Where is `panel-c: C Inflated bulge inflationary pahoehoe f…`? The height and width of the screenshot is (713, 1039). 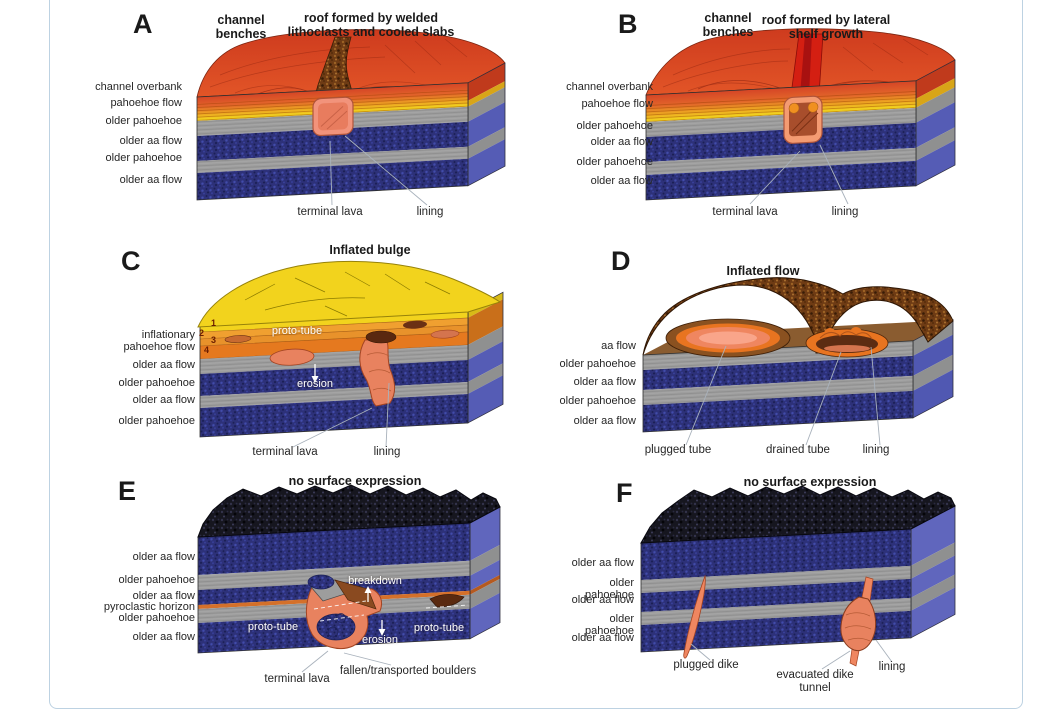
panel-c: C Inflated bulge inflationary pahoehoe f… is located at coordinates (300, 361).